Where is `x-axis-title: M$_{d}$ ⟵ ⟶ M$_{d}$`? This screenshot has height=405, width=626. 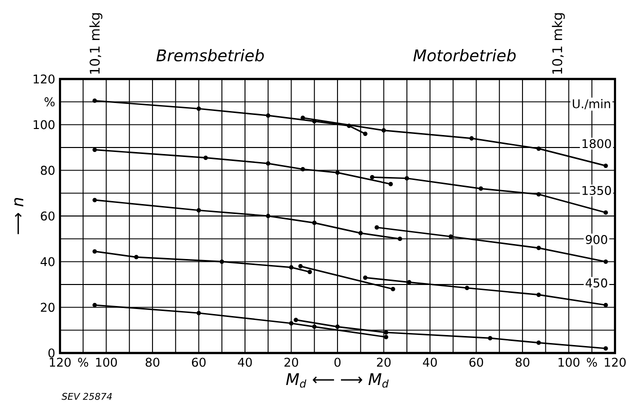
x-axis-title: M$_{d}$ ⟵ ⟶ M$_{d}$ is located at coordinates (337, 380).